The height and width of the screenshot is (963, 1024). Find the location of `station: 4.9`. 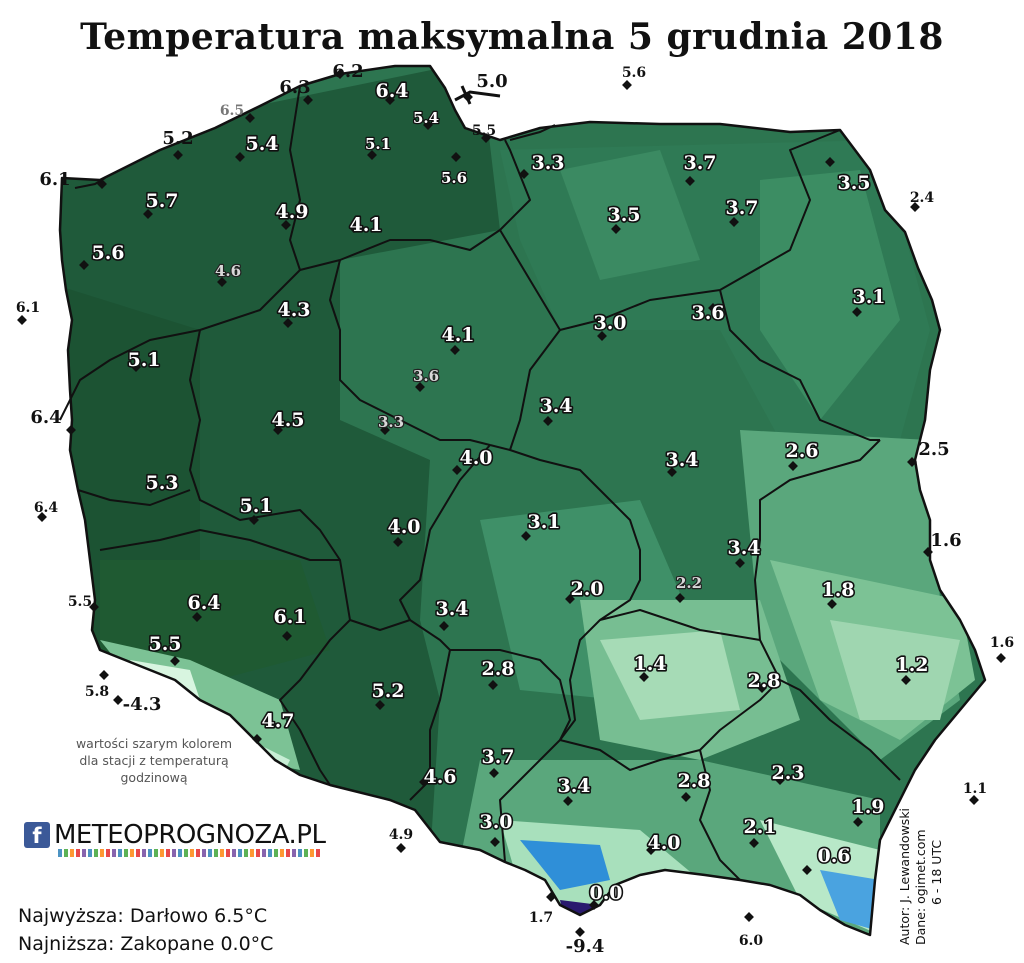

station: 4.9 is located at coordinates (292, 214).